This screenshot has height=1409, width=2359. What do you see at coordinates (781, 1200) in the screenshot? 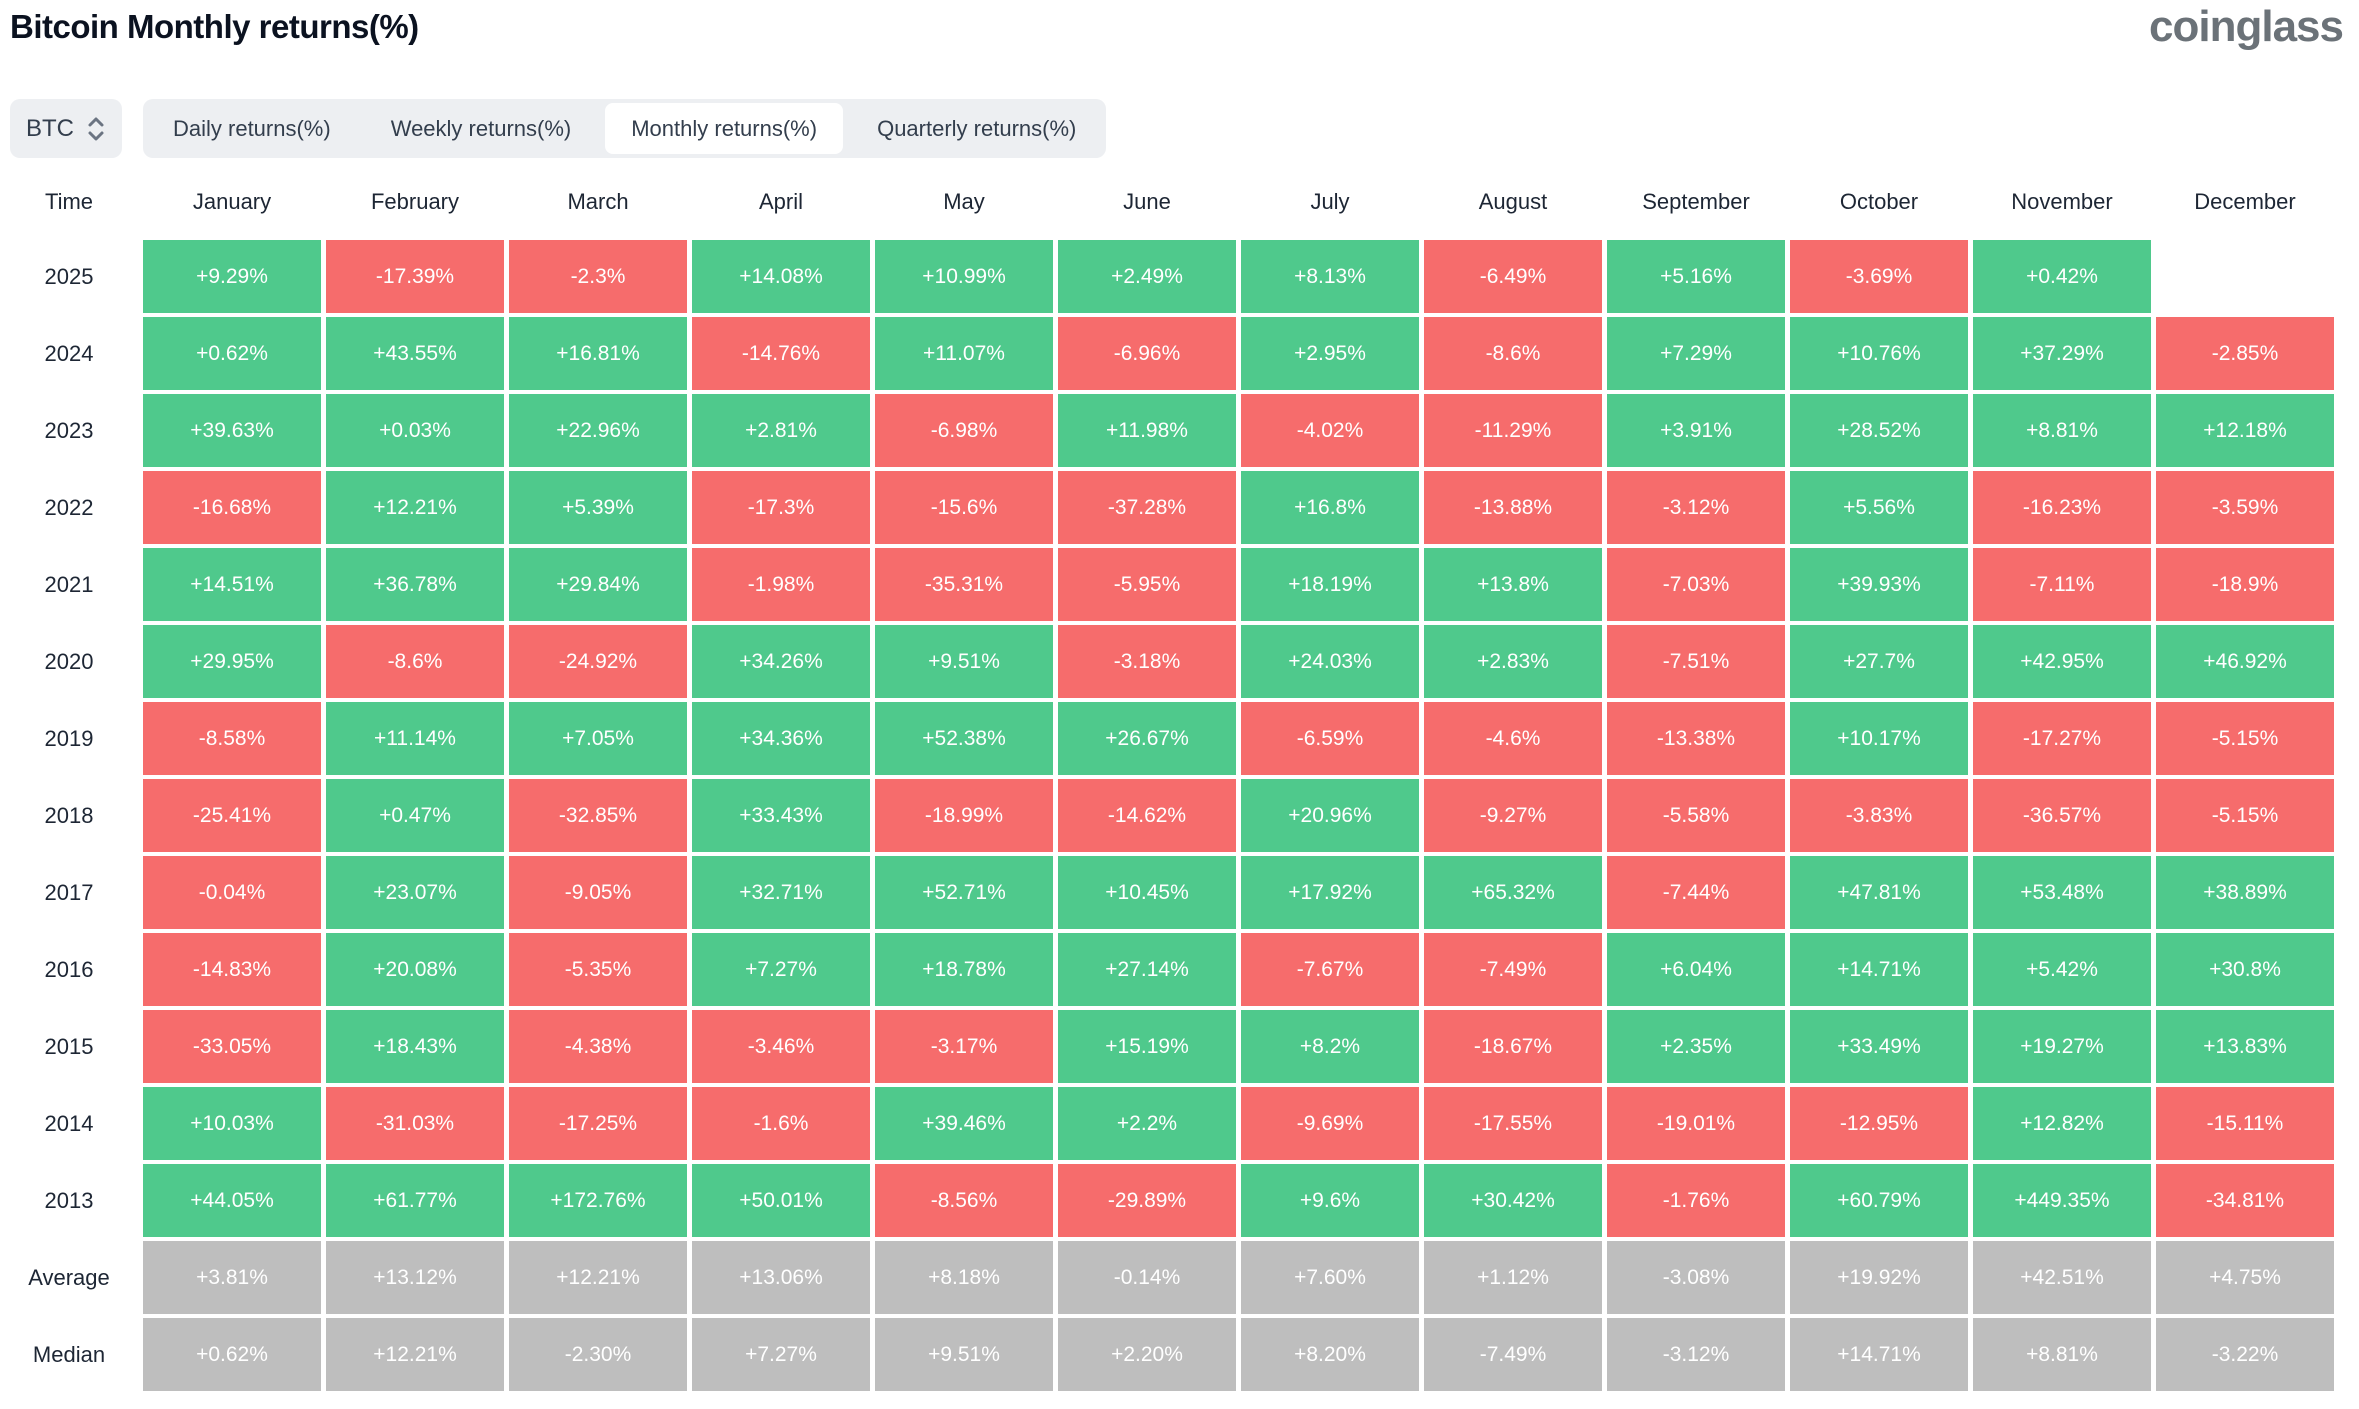
I see `return-cell: +50.01%` at bounding box center [781, 1200].